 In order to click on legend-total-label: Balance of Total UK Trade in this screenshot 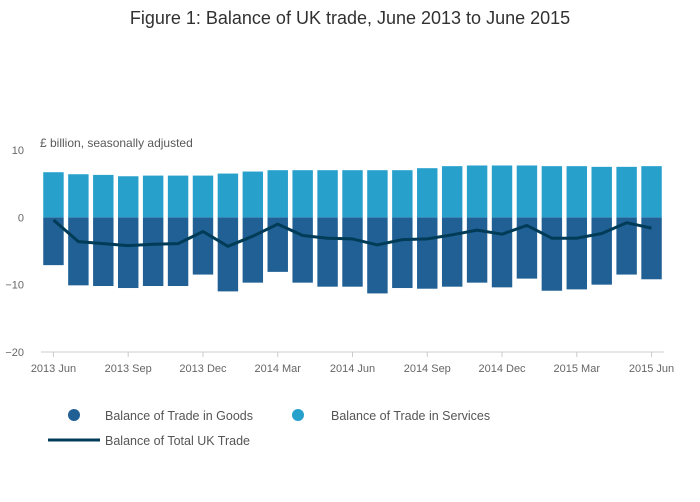, I will do `click(177, 441)`.